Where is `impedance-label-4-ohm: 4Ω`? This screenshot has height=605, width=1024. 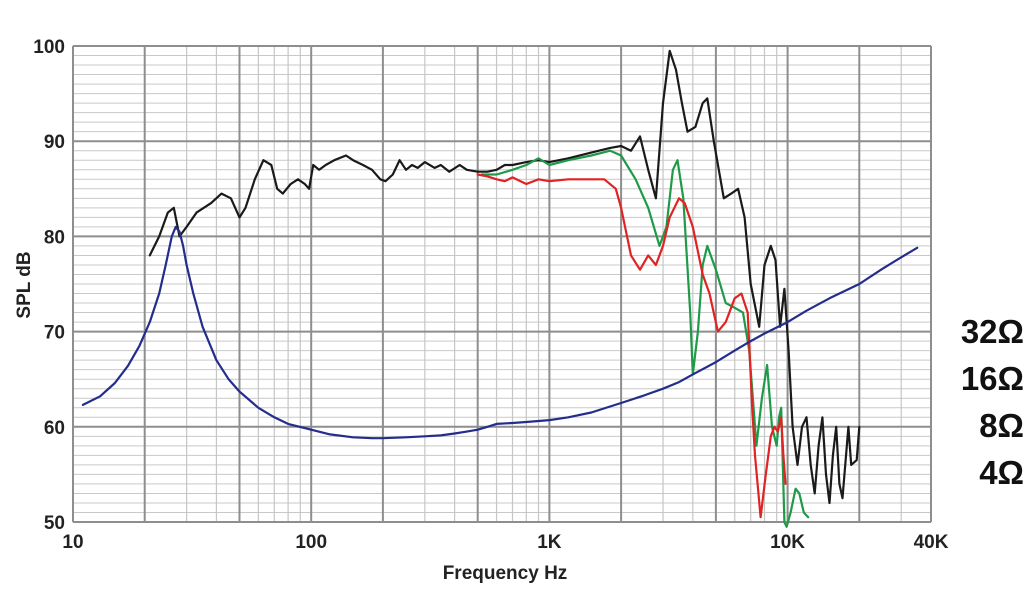 impedance-label-4-ohm: 4Ω is located at coordinates (1001, 472).